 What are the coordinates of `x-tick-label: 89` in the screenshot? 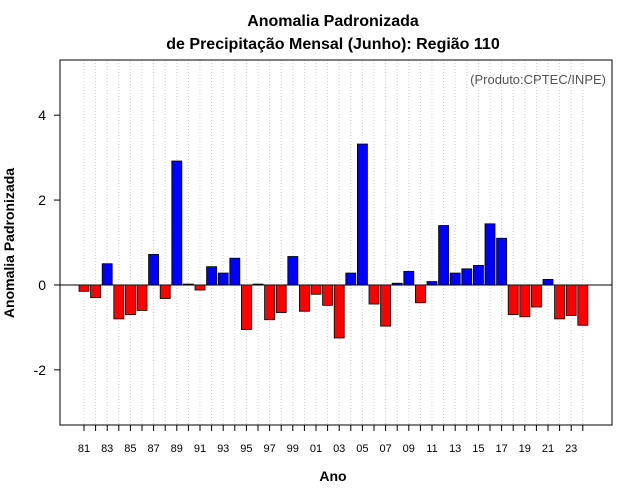 It's located at (177, 449).